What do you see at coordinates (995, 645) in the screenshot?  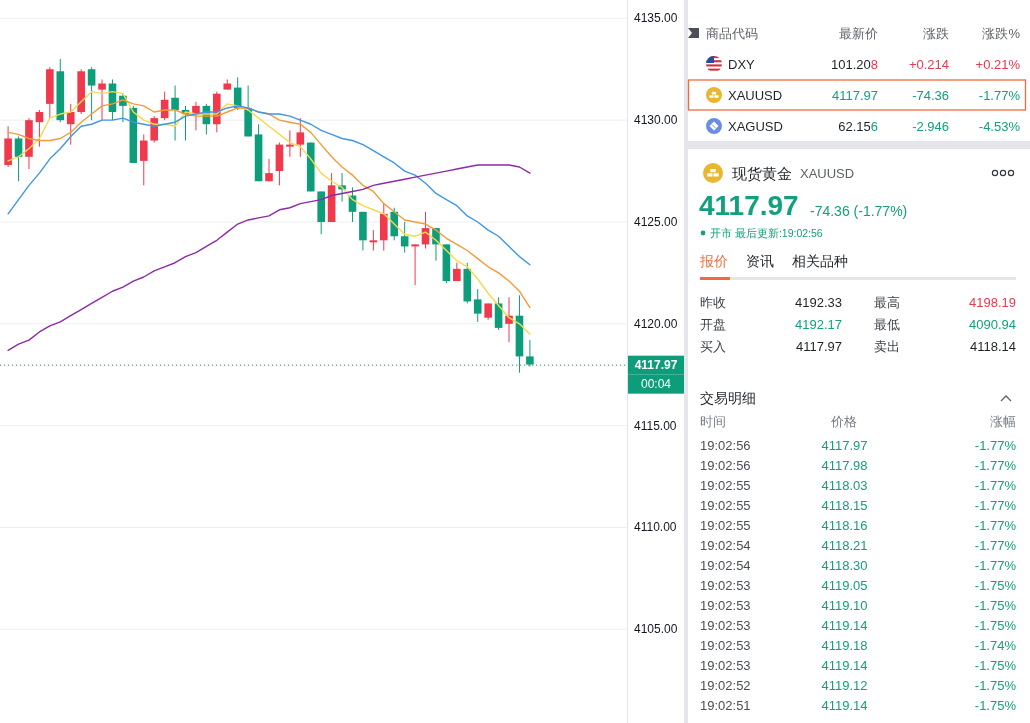 I see `data-label: -1.74%` at bounding box center [995, 645].